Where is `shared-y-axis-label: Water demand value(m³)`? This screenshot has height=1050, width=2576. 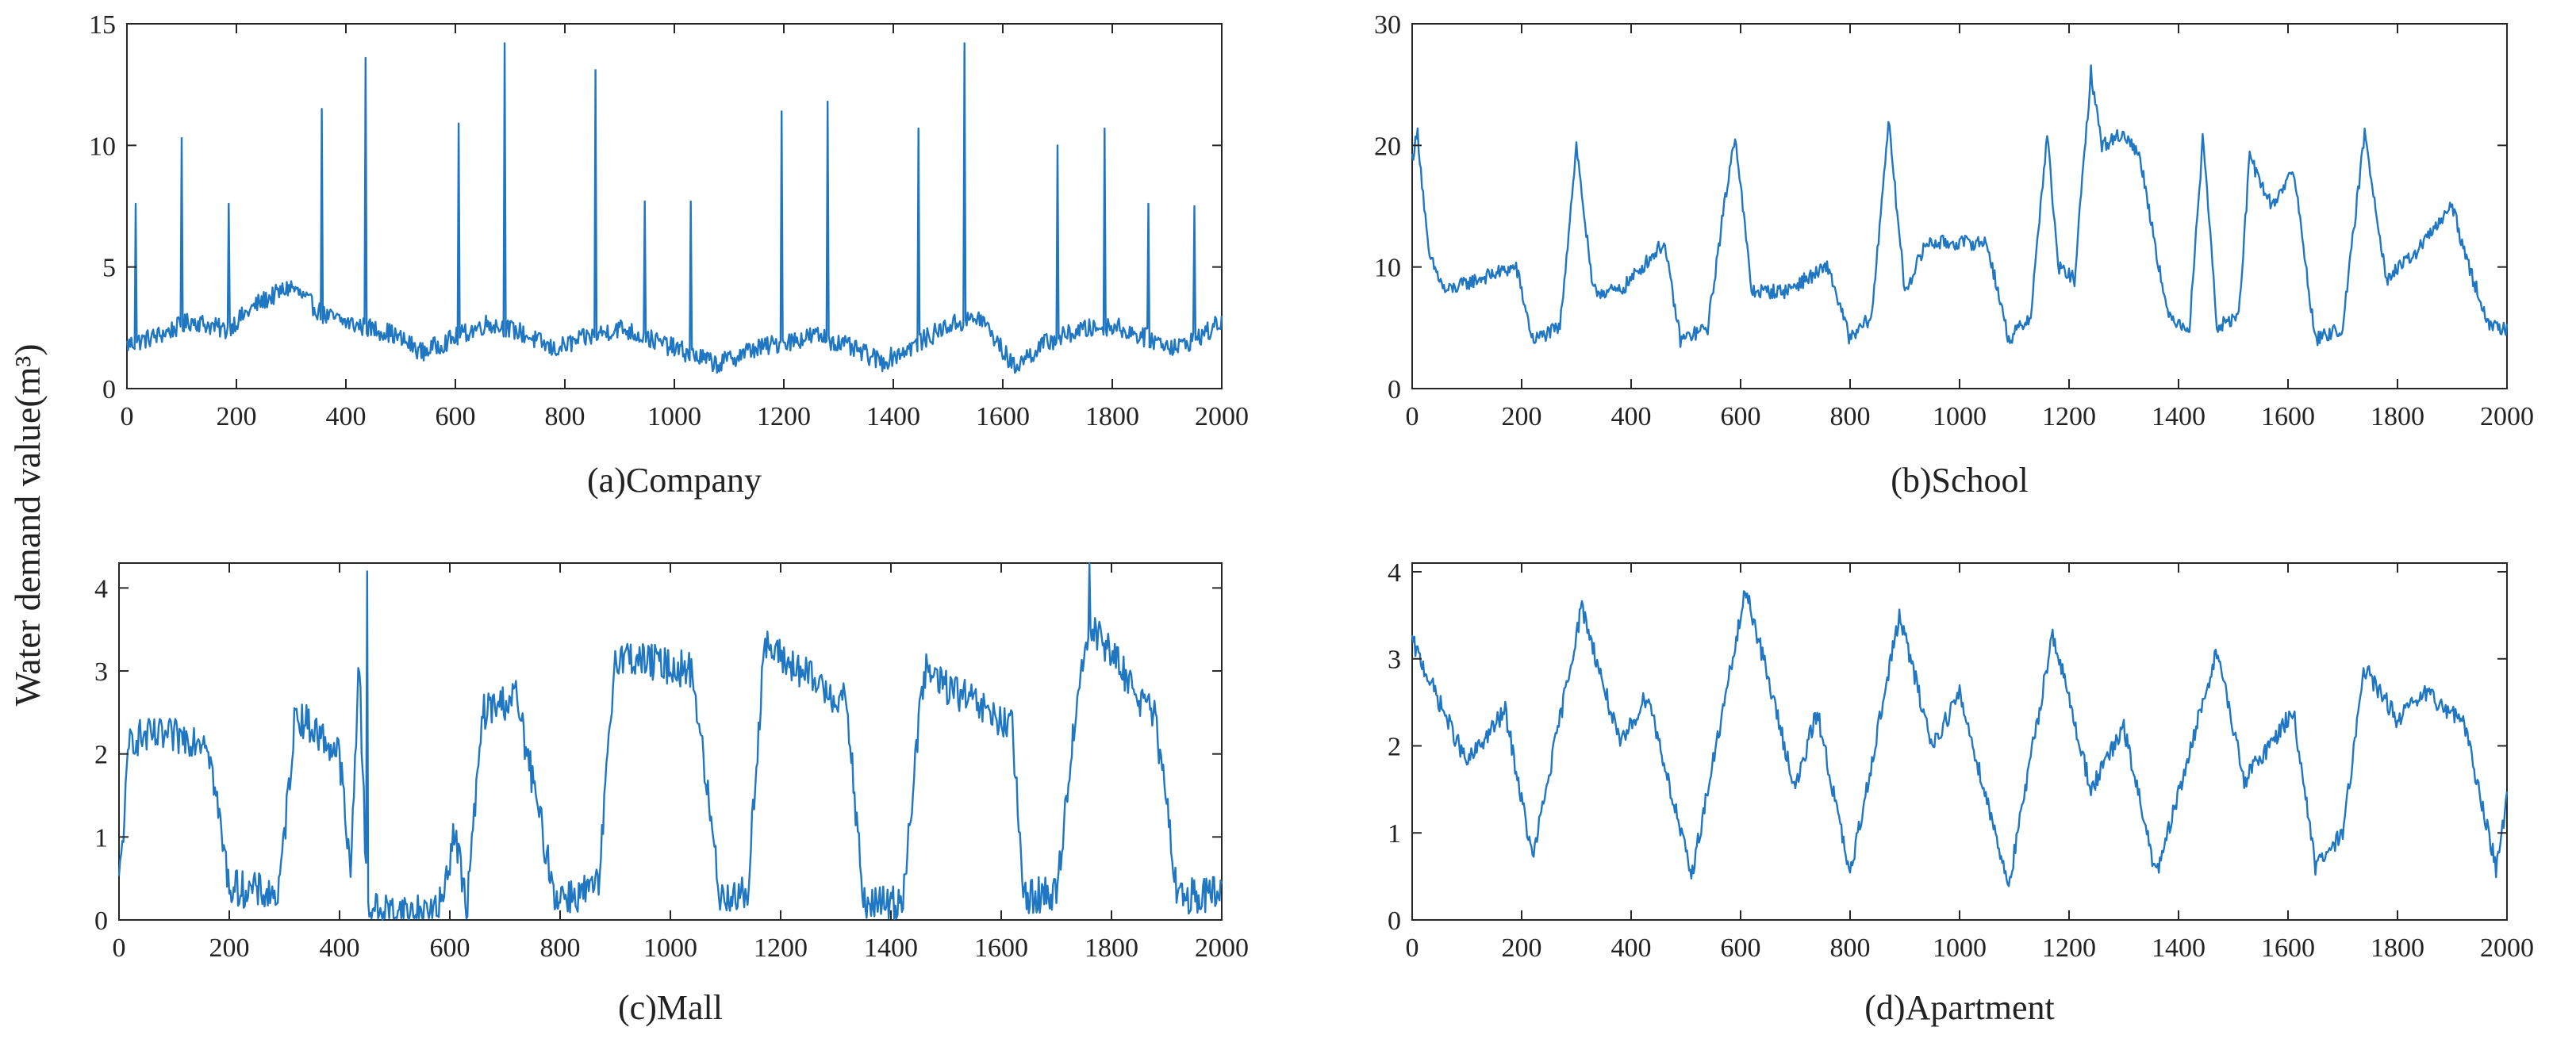 shared-y-axis-label: Water demand value(m³) is located at coordinates (27, 525).